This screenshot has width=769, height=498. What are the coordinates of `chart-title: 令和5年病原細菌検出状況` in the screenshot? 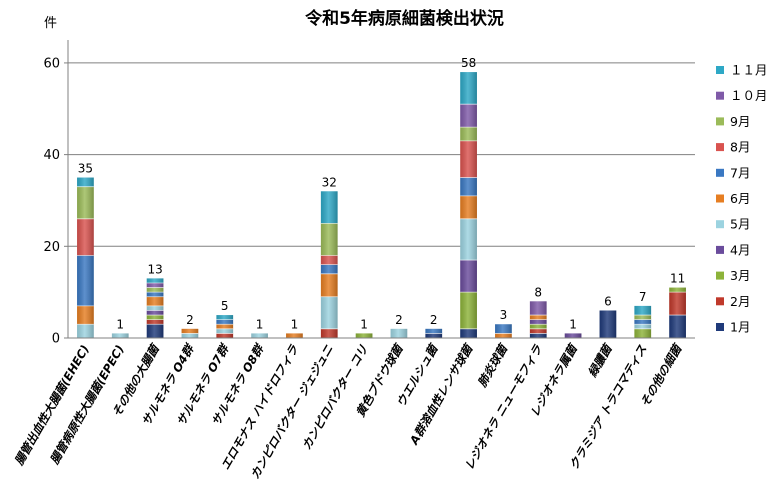 It's located at (404, 19).